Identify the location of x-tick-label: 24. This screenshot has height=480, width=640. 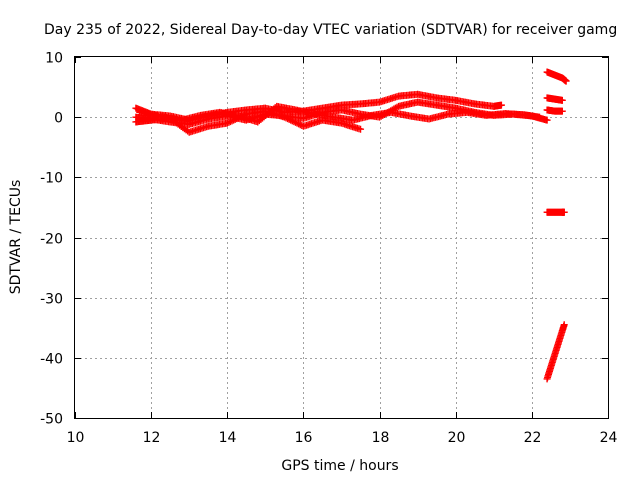
(609, 438).